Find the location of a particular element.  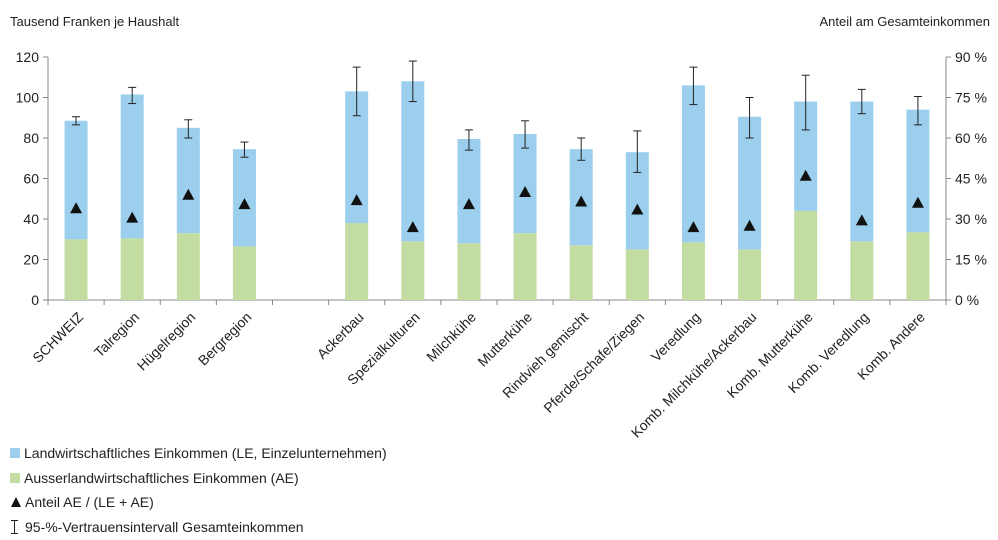

legend-swatch-le is located at coordinates (15, 453).